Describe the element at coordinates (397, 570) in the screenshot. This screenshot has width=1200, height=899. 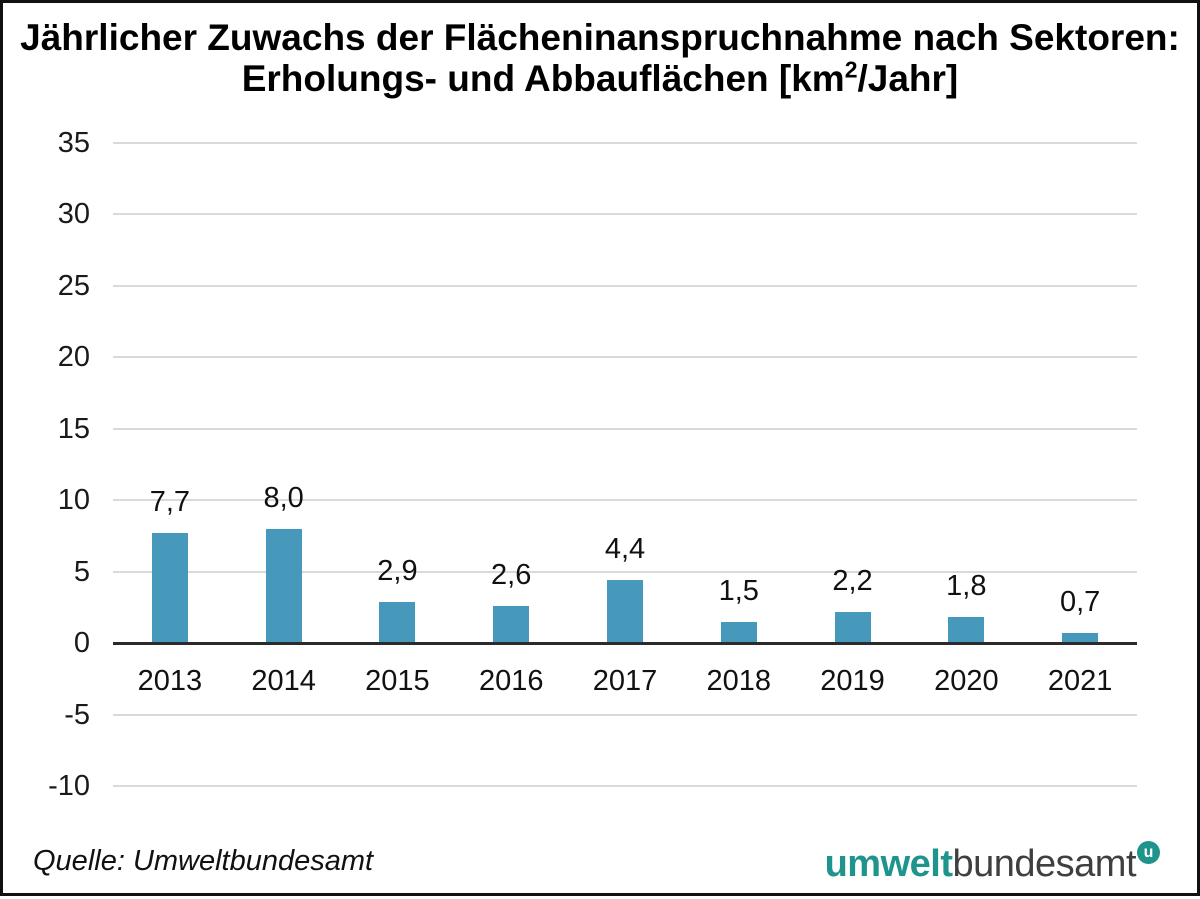
I see `bar-value-label: 2,9` at that location.